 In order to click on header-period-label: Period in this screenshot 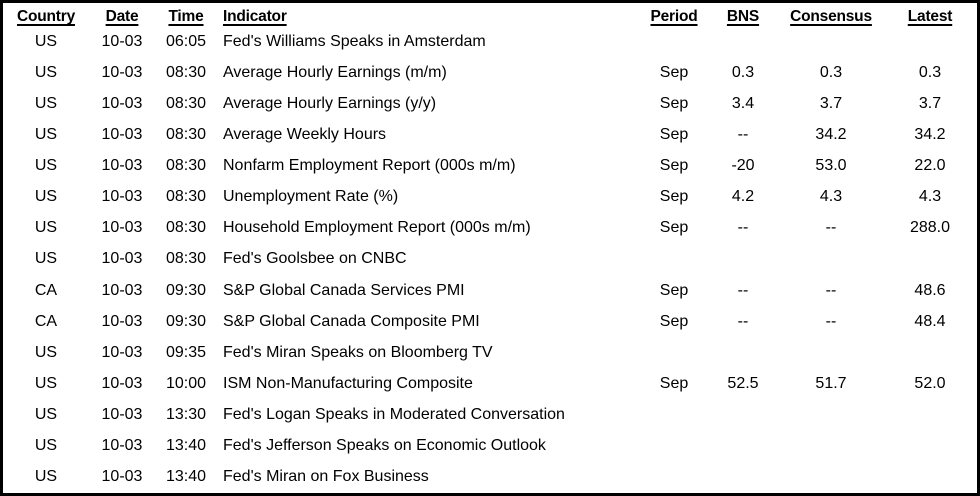, I will do `click(674, 16)`.